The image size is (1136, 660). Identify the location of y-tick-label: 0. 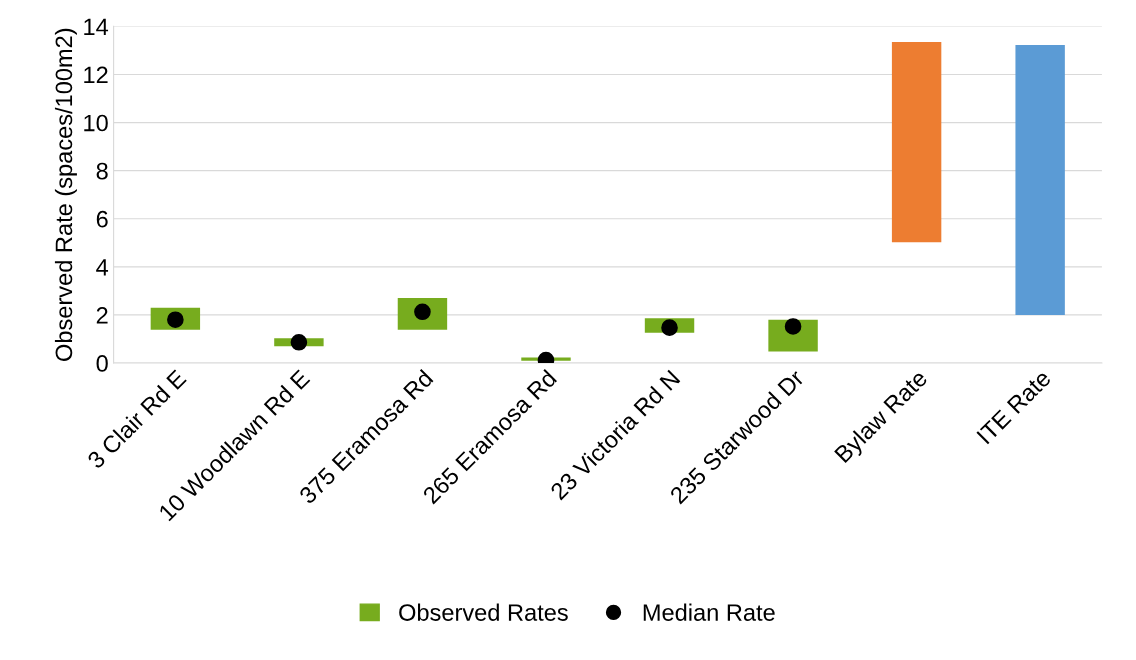
(102, 363).